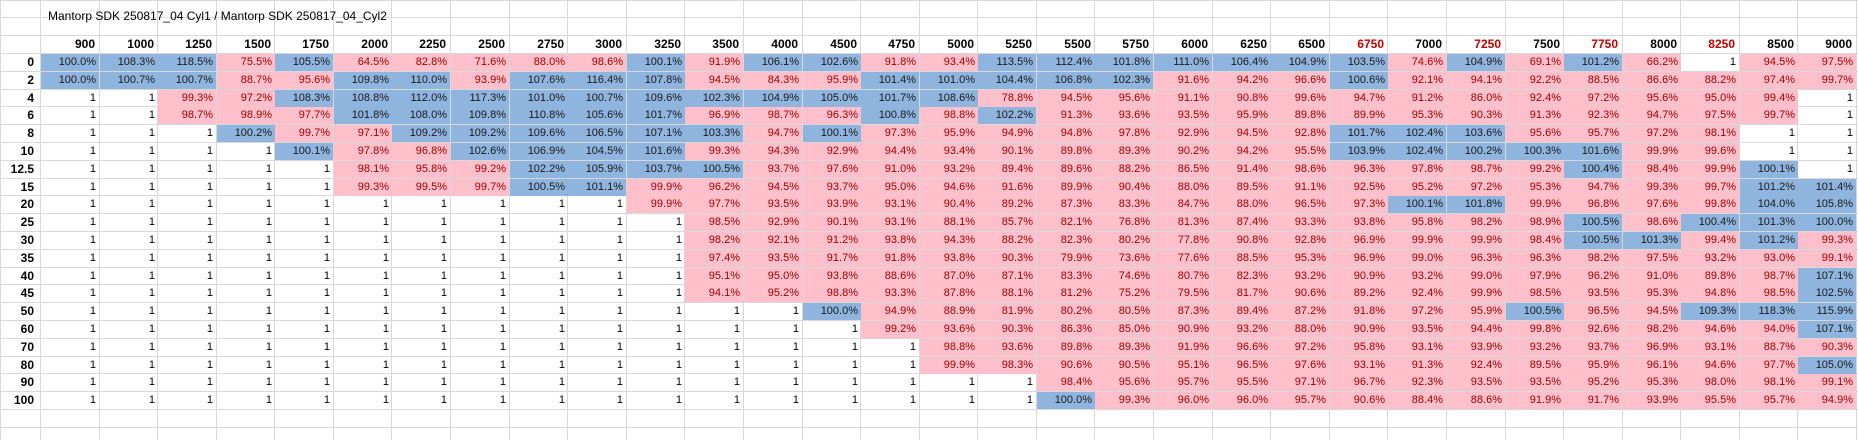 The height and width of the screenshot is (440, 1858). Describe the element at coordinates (1124, 293) in the screenshot. I see `data-cell: 75.2%` at that location.